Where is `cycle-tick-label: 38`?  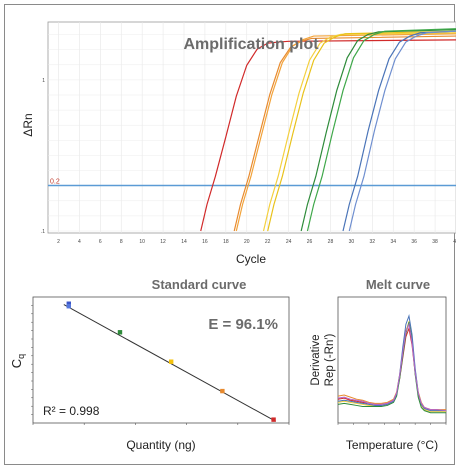
cycle-tick-label: 38 is located at coordinates (435, 242).